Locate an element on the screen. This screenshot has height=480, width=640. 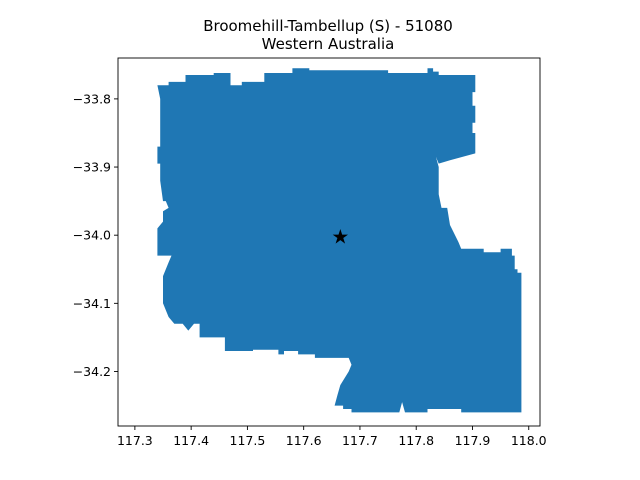
y-axis-ticks: −33.8 −33.9 −34.0 −34.1 −34.2 is located at coordinates (95, 235).